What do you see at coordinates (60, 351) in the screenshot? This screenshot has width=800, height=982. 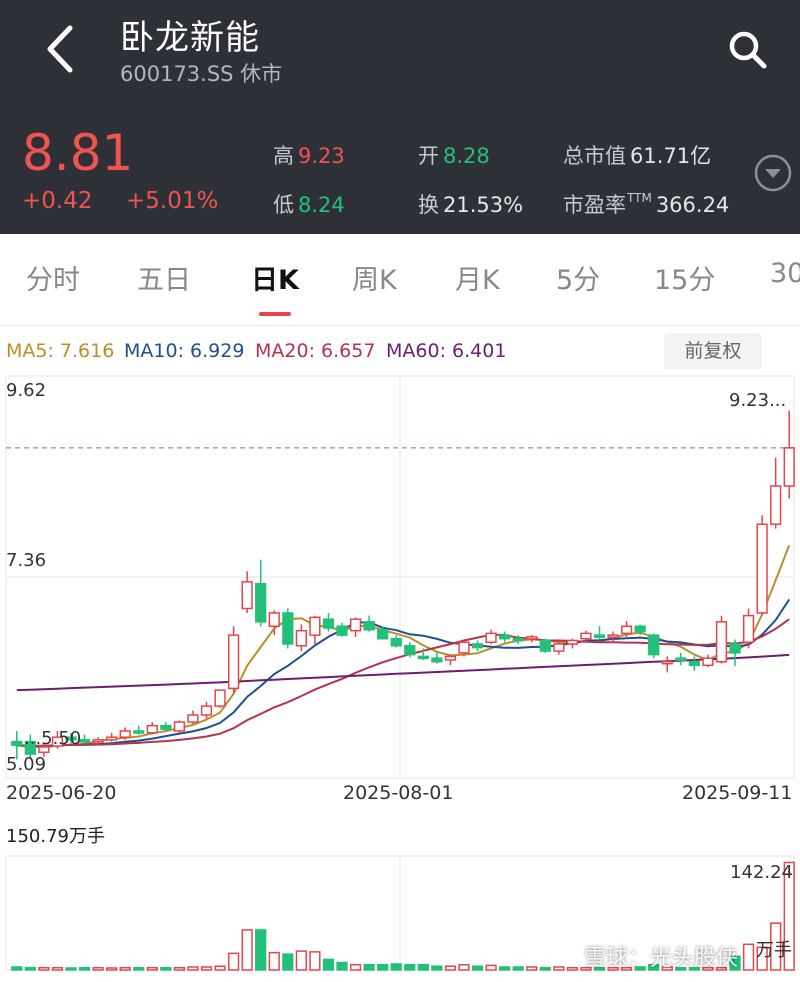 I see `ma5-legend: MA5: 7.616` at bounding box center [60, 351].